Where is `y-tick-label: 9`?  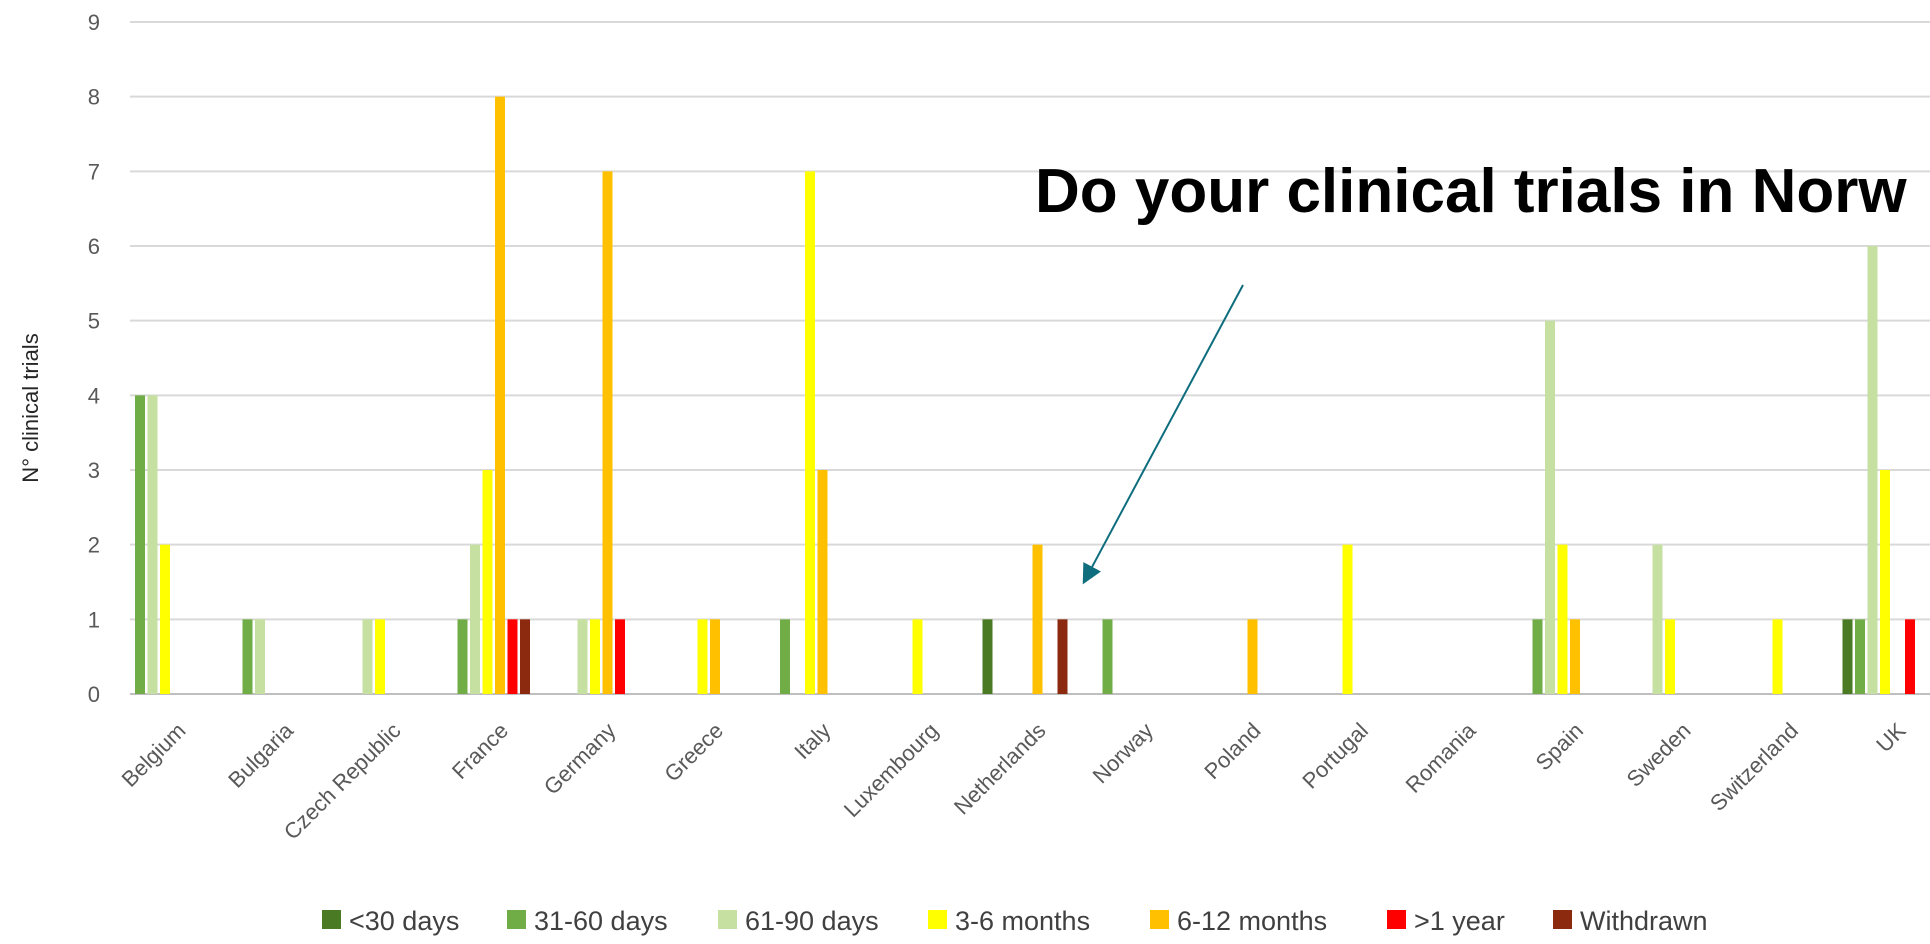
y-tick-label: 9 is located at coordinates (94, 22).